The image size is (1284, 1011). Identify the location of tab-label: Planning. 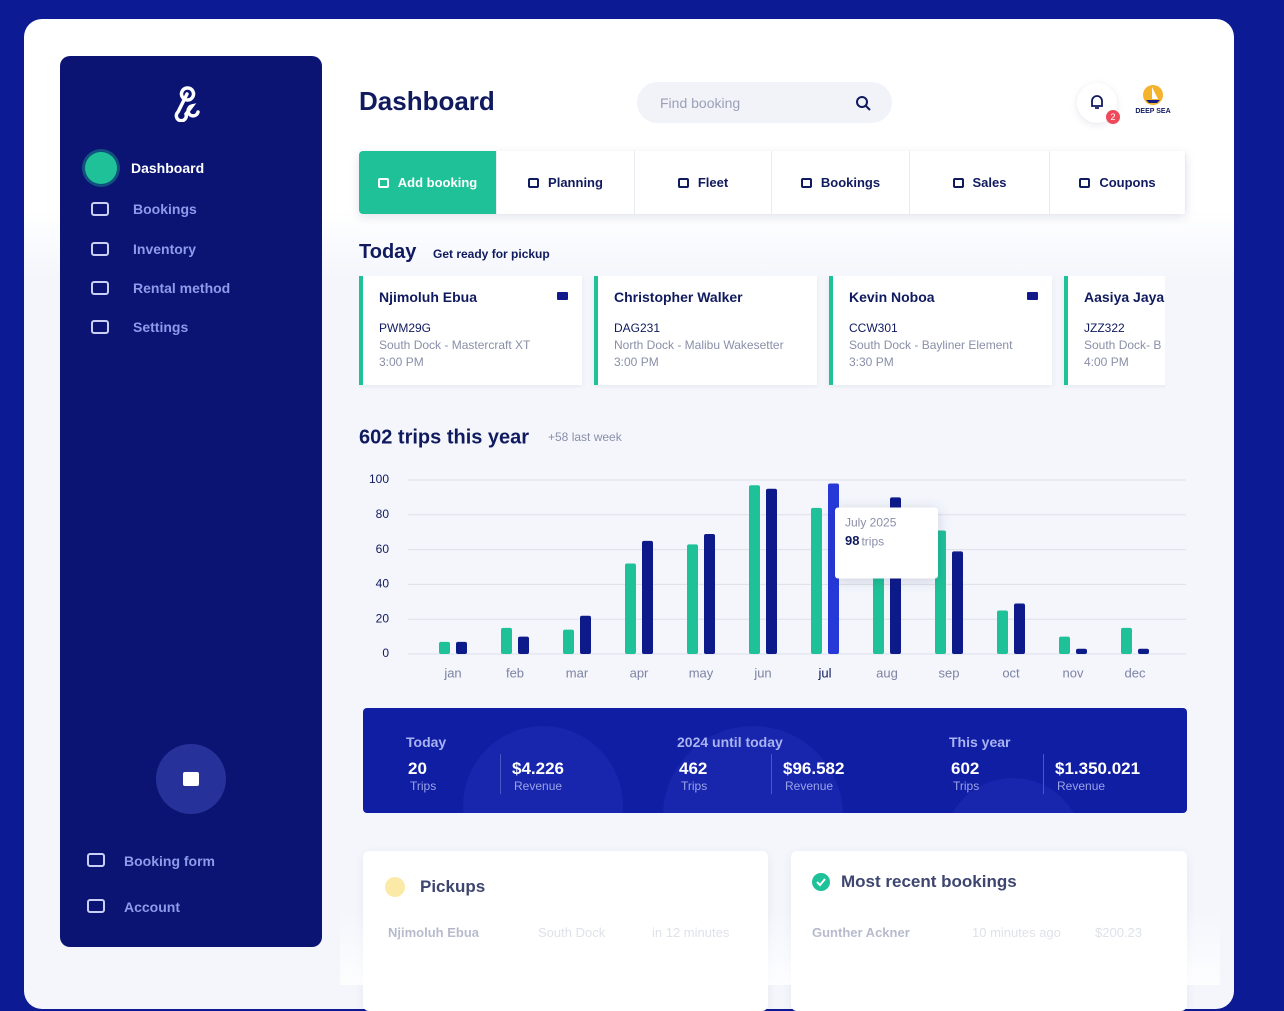
(575, 182).